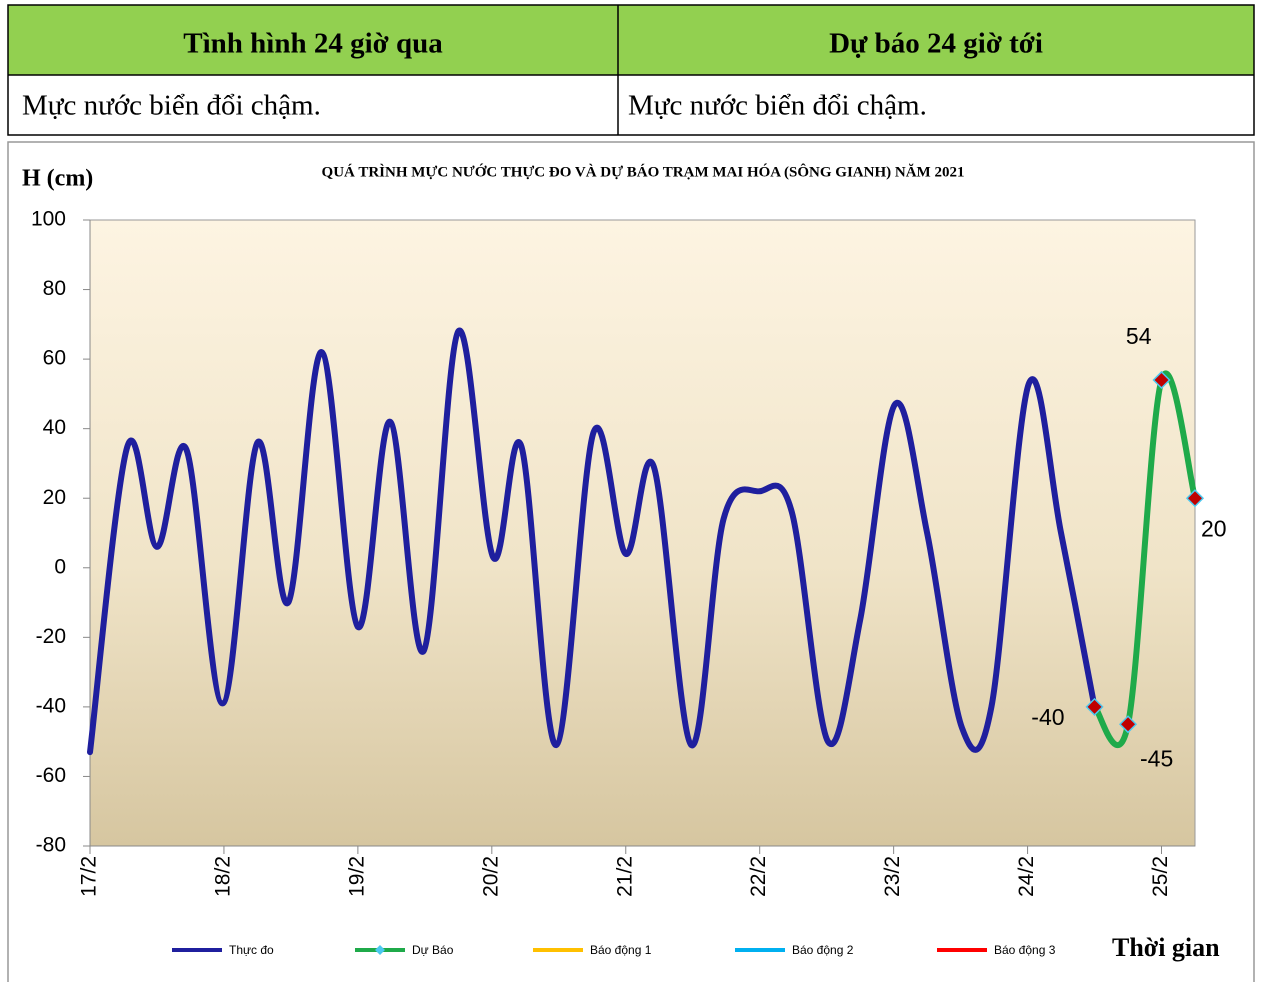 Image resolution: width=1261 pixels, height=982 pixels. What do you see at coordinates (1139, 336) in the screenshot?
I see `data-label: 54` at bounding box center [1139, 336].